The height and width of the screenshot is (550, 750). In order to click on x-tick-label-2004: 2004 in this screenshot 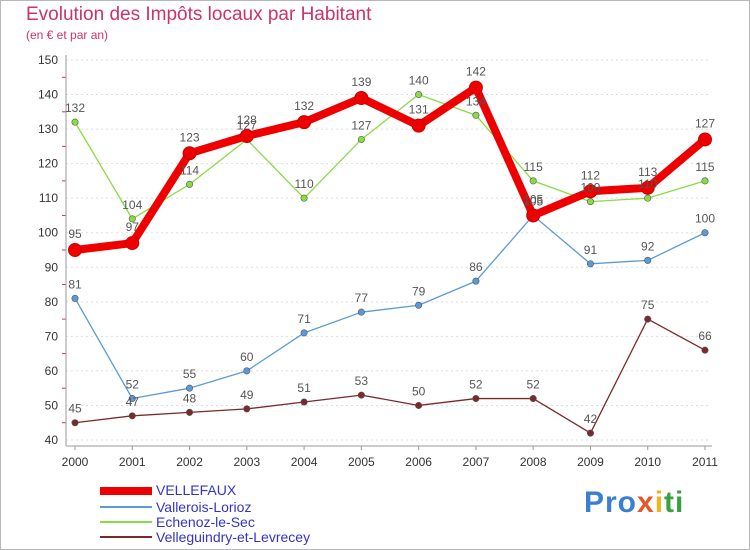, I will do `click(304, 462)`.